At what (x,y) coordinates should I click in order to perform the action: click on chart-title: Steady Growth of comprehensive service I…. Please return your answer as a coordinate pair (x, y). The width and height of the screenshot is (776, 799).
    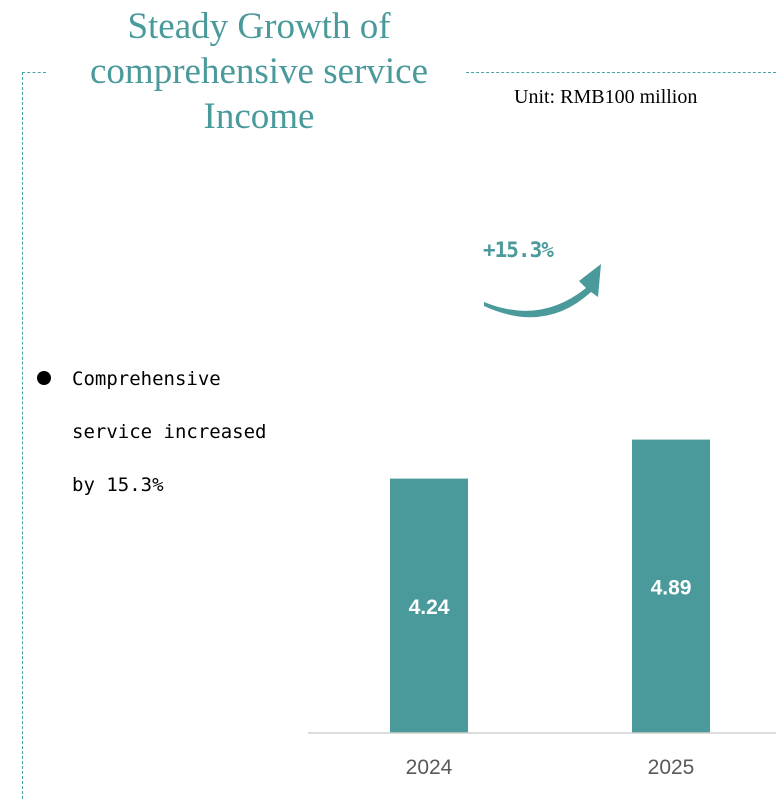
    Looking at the image, I should click on (259, 71).